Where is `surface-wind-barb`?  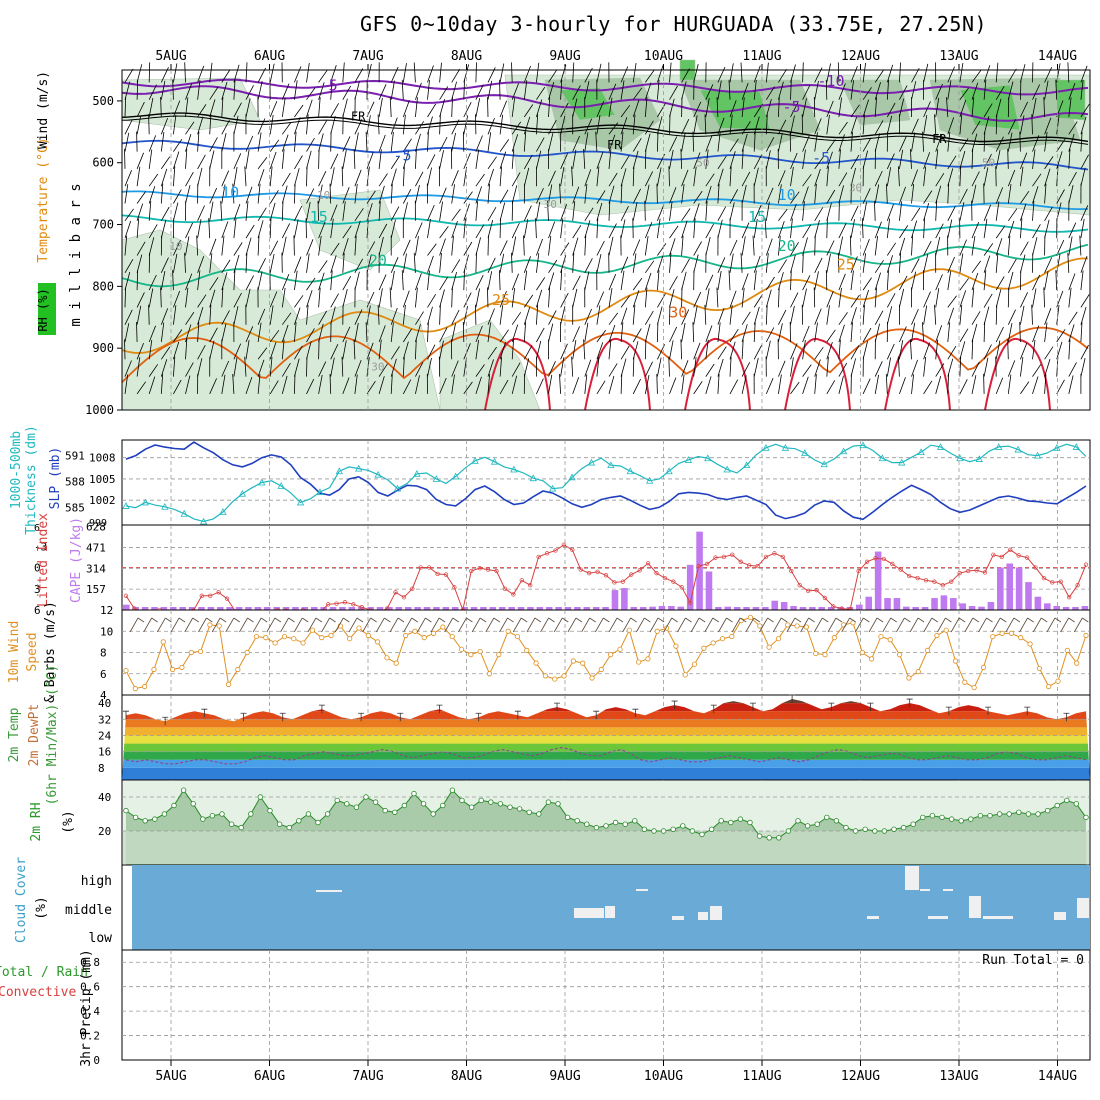 surface-wind-barb is located at coordinates (698, 625).